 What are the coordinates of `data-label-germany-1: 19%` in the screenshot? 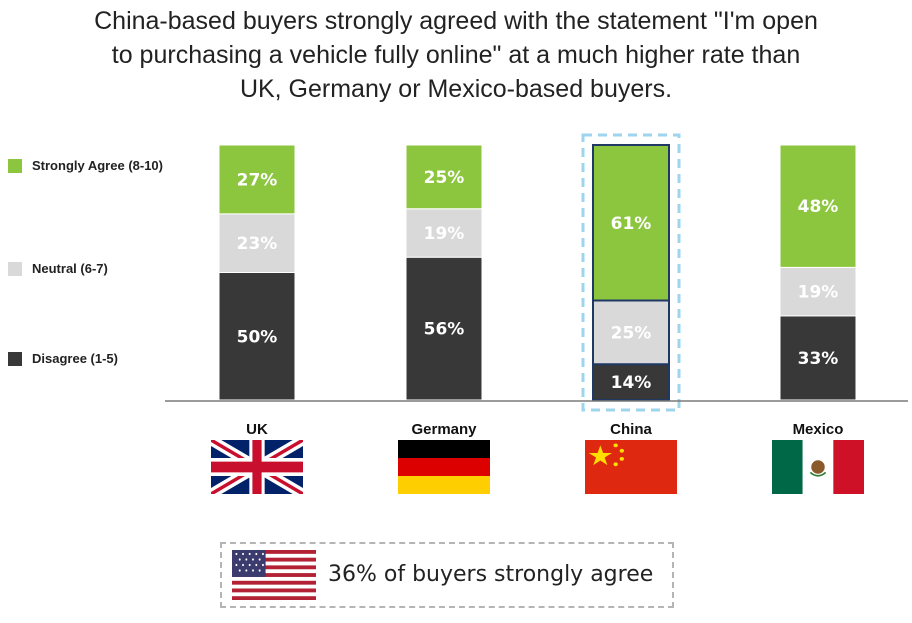 It's located at (444, 234).